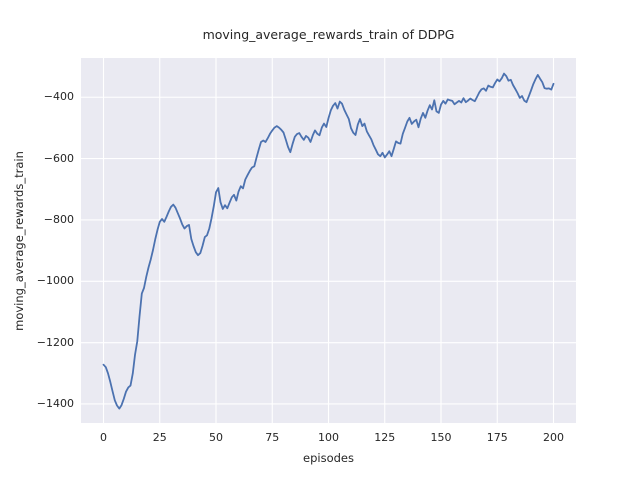 This screenshot has width=640, height=480. What do you see at coordinates (103, 437) in the screenshot?
I see `x-tick-label: 0` at bounding box center [103, 437].